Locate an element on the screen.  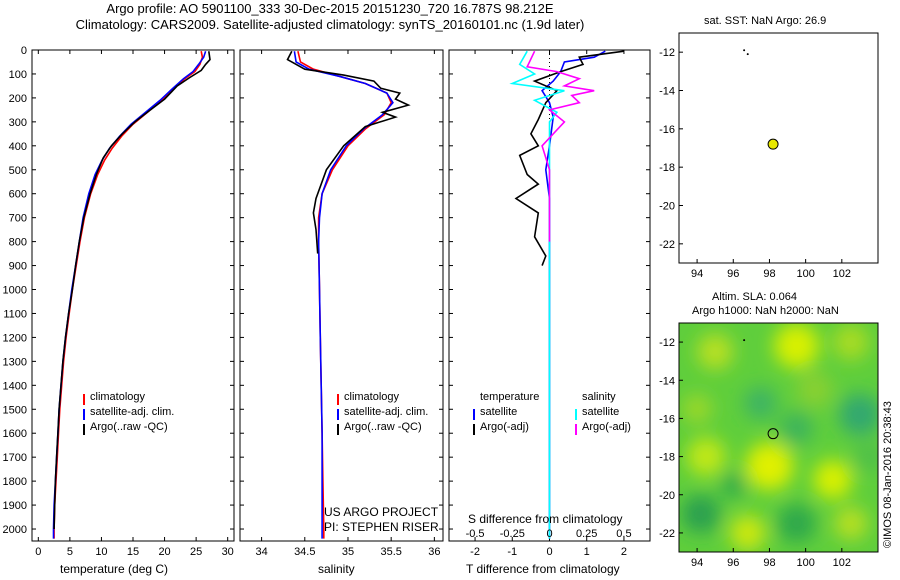
series-line-argo-raw-qc- is located at coordinates (132, 290).